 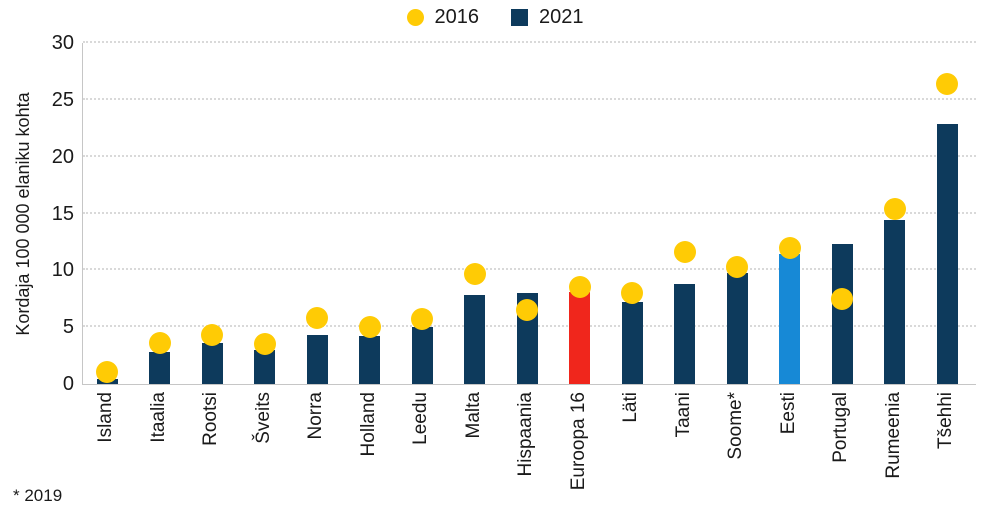 I want to click on x-axis-label-Taani: Taani, so click(x=683, y=415).